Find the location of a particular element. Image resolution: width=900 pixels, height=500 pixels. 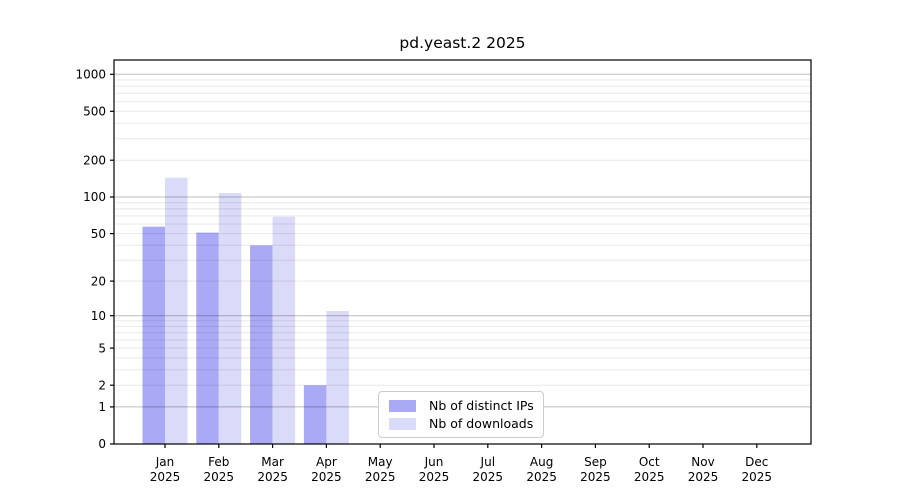

y-tick-label: 1000 is located at coordinates (90, 75).